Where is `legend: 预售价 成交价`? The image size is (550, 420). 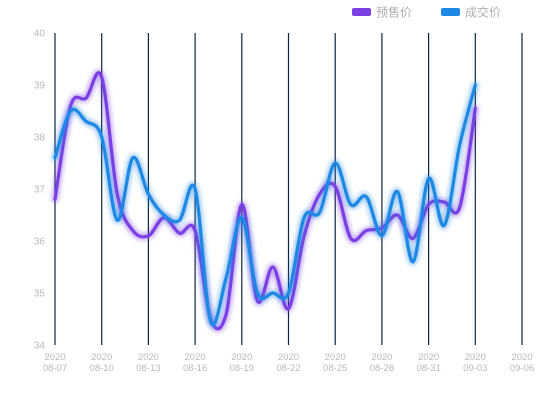
legend: 预售价 成交价 is located at coordinates (426, 12).